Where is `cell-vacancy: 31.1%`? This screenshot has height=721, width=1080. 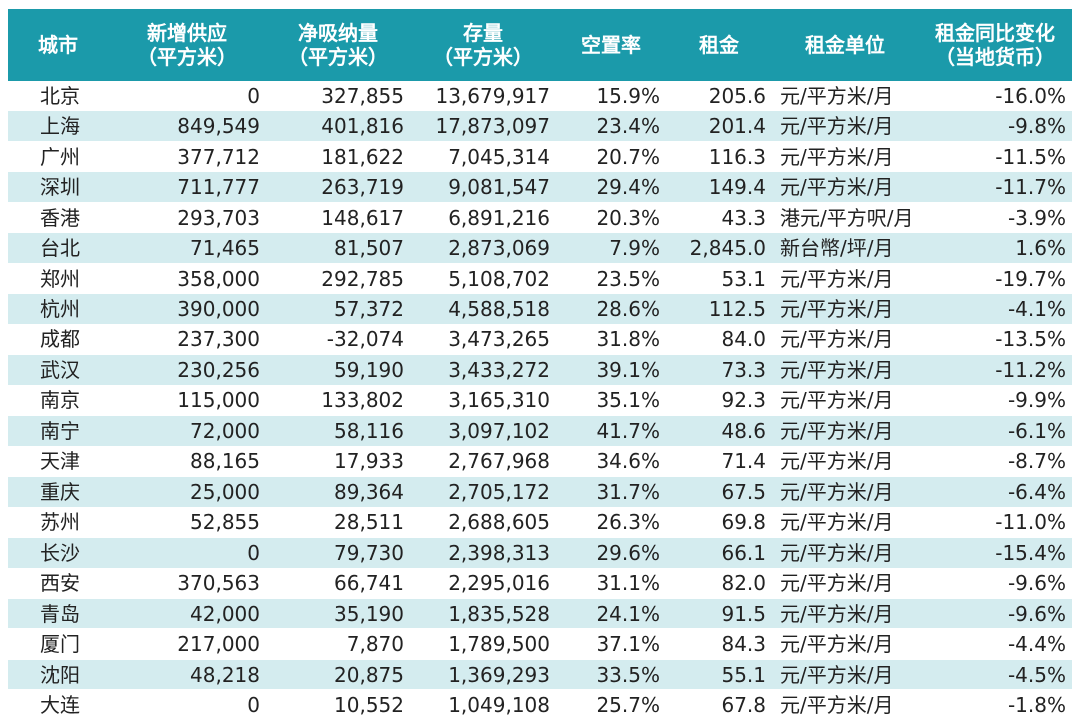 cell-vacancy: 31.1% is located at coordinates (611, 583).